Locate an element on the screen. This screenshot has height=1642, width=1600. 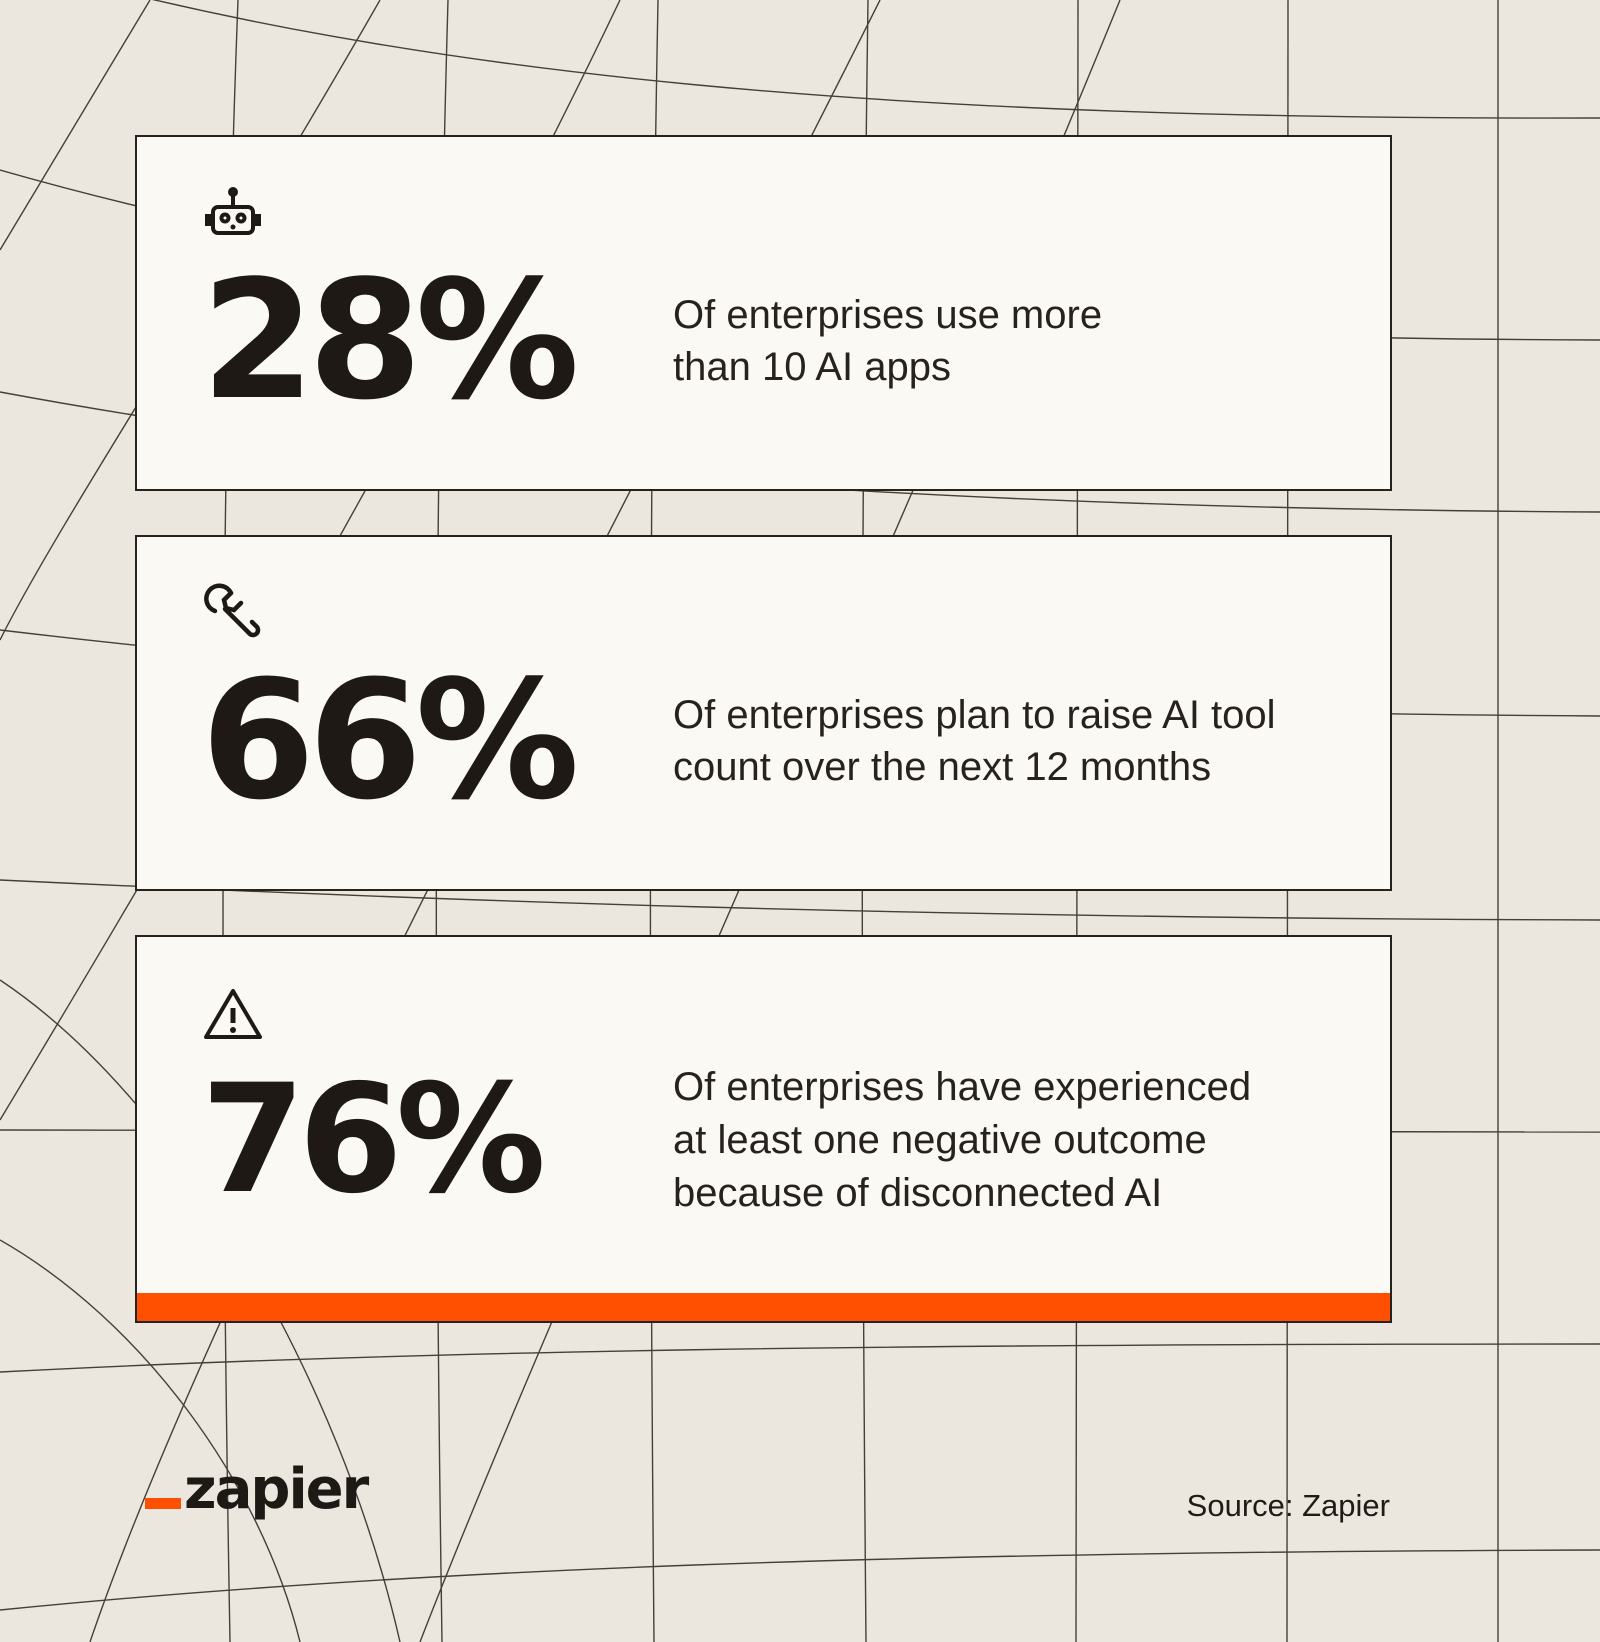
zapier-logo-underscore-icon is located at coordinates (163, 1503).